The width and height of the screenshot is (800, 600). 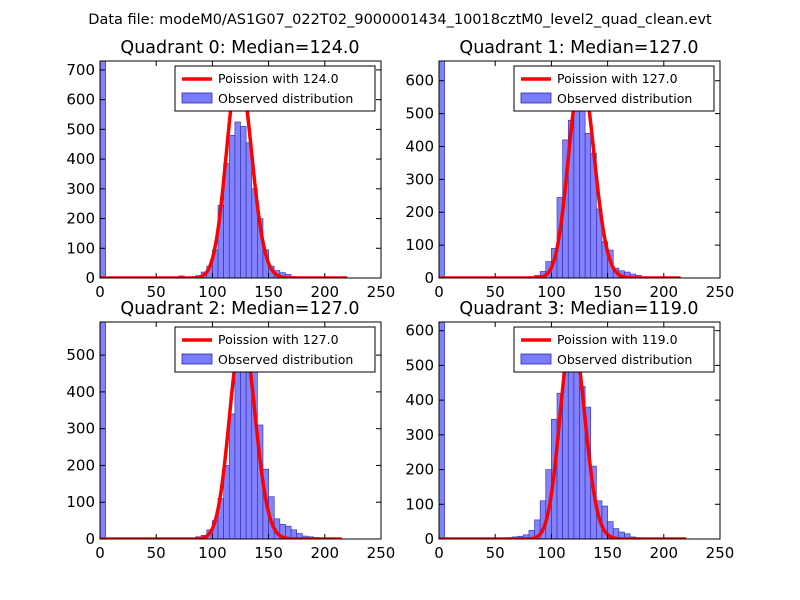 I want to click on legend-curve-label: Poission with 119.0, so click(x=617, y=339).